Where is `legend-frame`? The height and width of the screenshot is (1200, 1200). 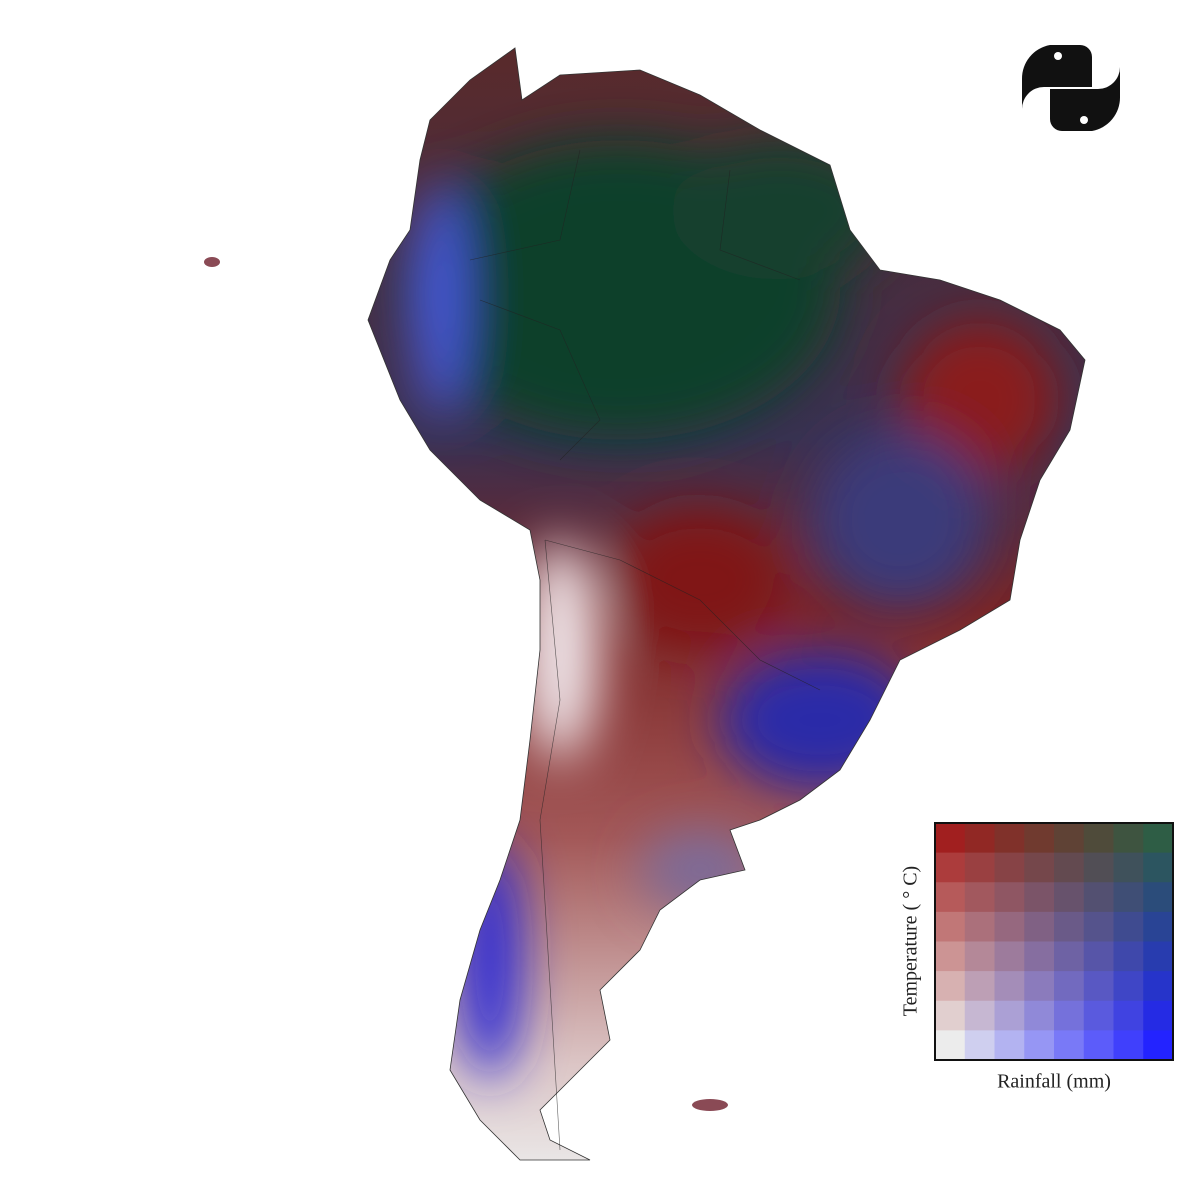 legend-frame is located at coordinates (1054, 941).